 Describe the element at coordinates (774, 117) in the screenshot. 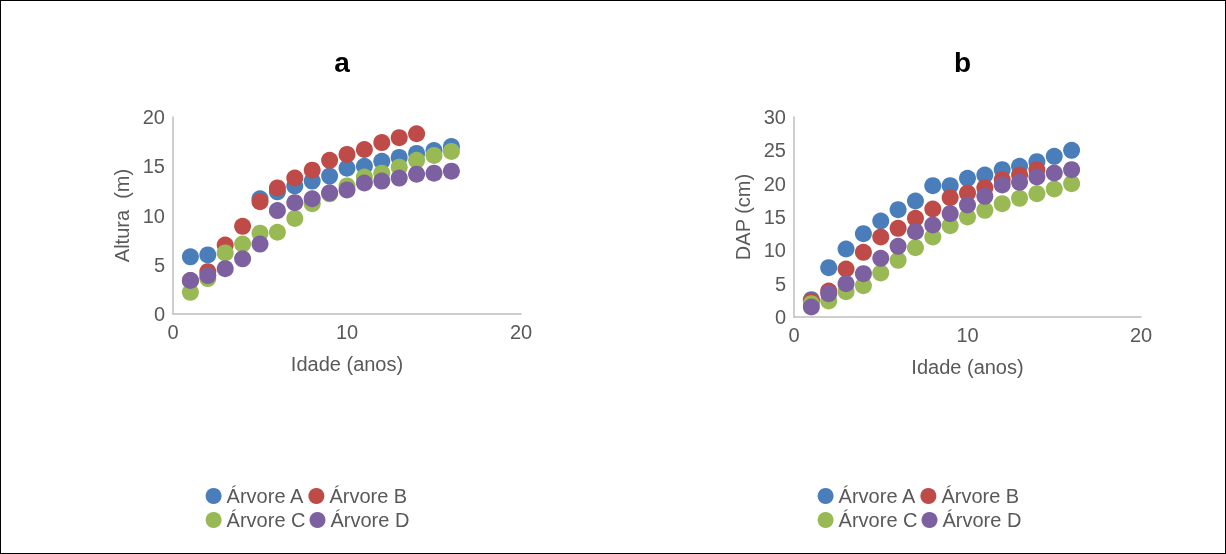

I see `y-tick-label: 30` at that location.